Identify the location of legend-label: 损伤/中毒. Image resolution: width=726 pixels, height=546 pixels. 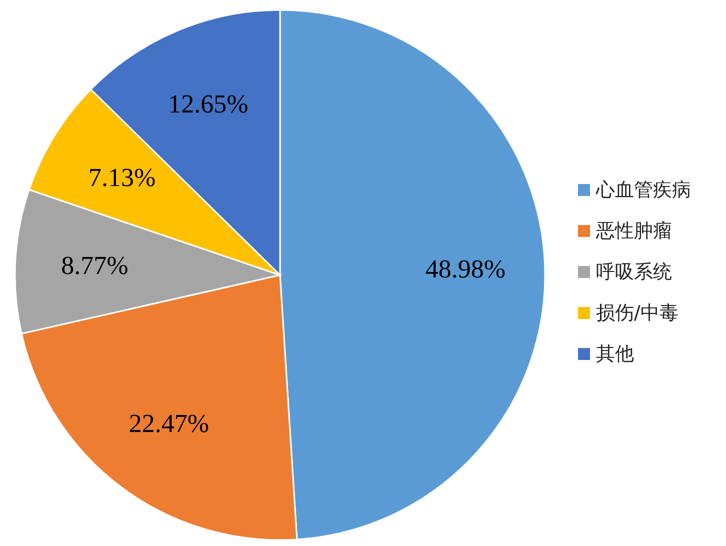
(637, 313).